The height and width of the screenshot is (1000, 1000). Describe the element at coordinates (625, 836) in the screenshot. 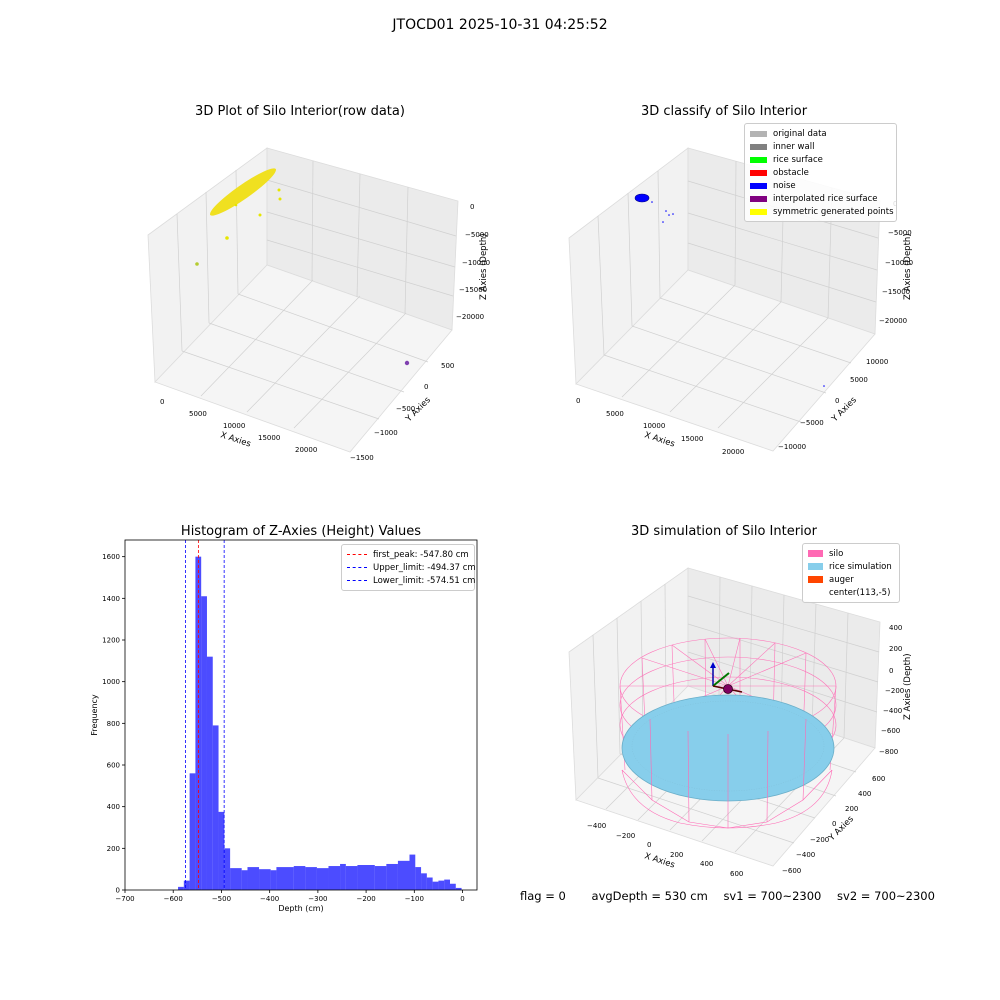

I see `simulation-xtick: −200` at that location.